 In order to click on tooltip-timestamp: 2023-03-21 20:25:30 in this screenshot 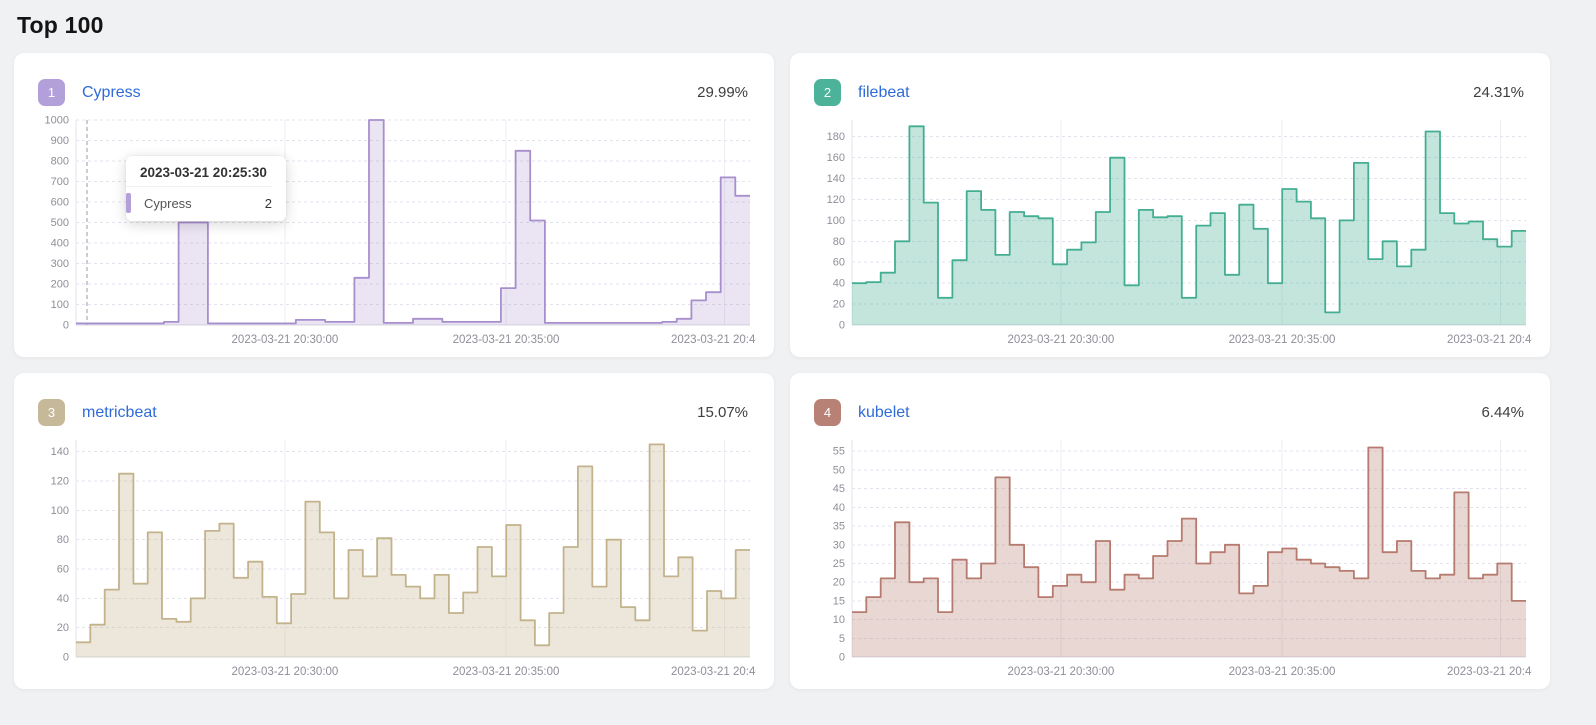, I will do `click(203, 172)`.